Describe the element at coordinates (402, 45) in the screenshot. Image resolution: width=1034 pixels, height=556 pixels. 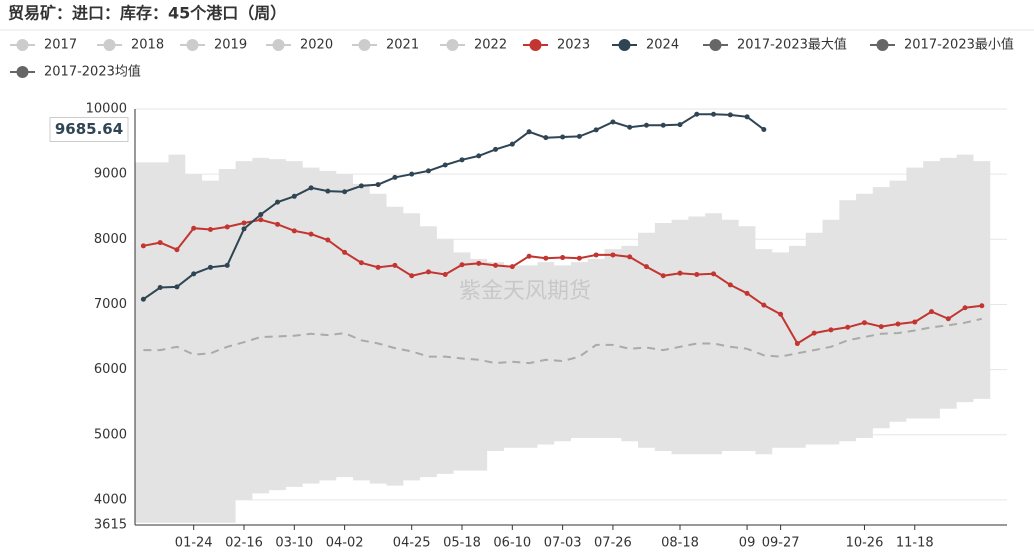
I see `legend-label: 2021` at that location.